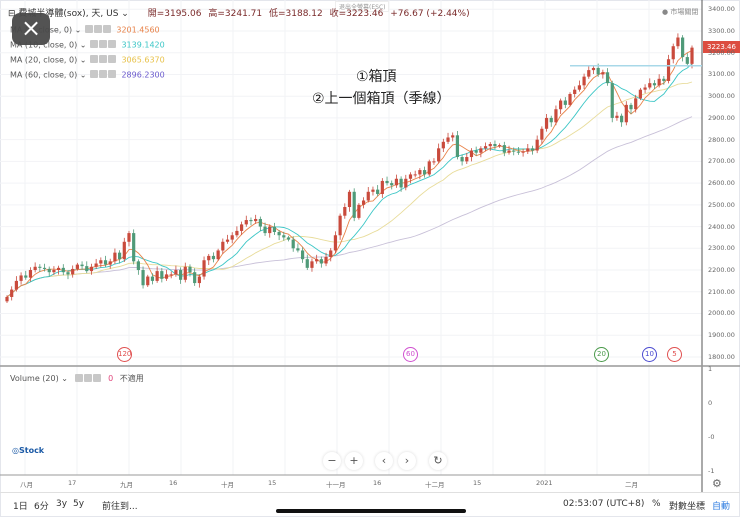  I want to click on ma-legend-20: MA (20, close, 0) ⌄ 3065.6370, so click(87, 60).